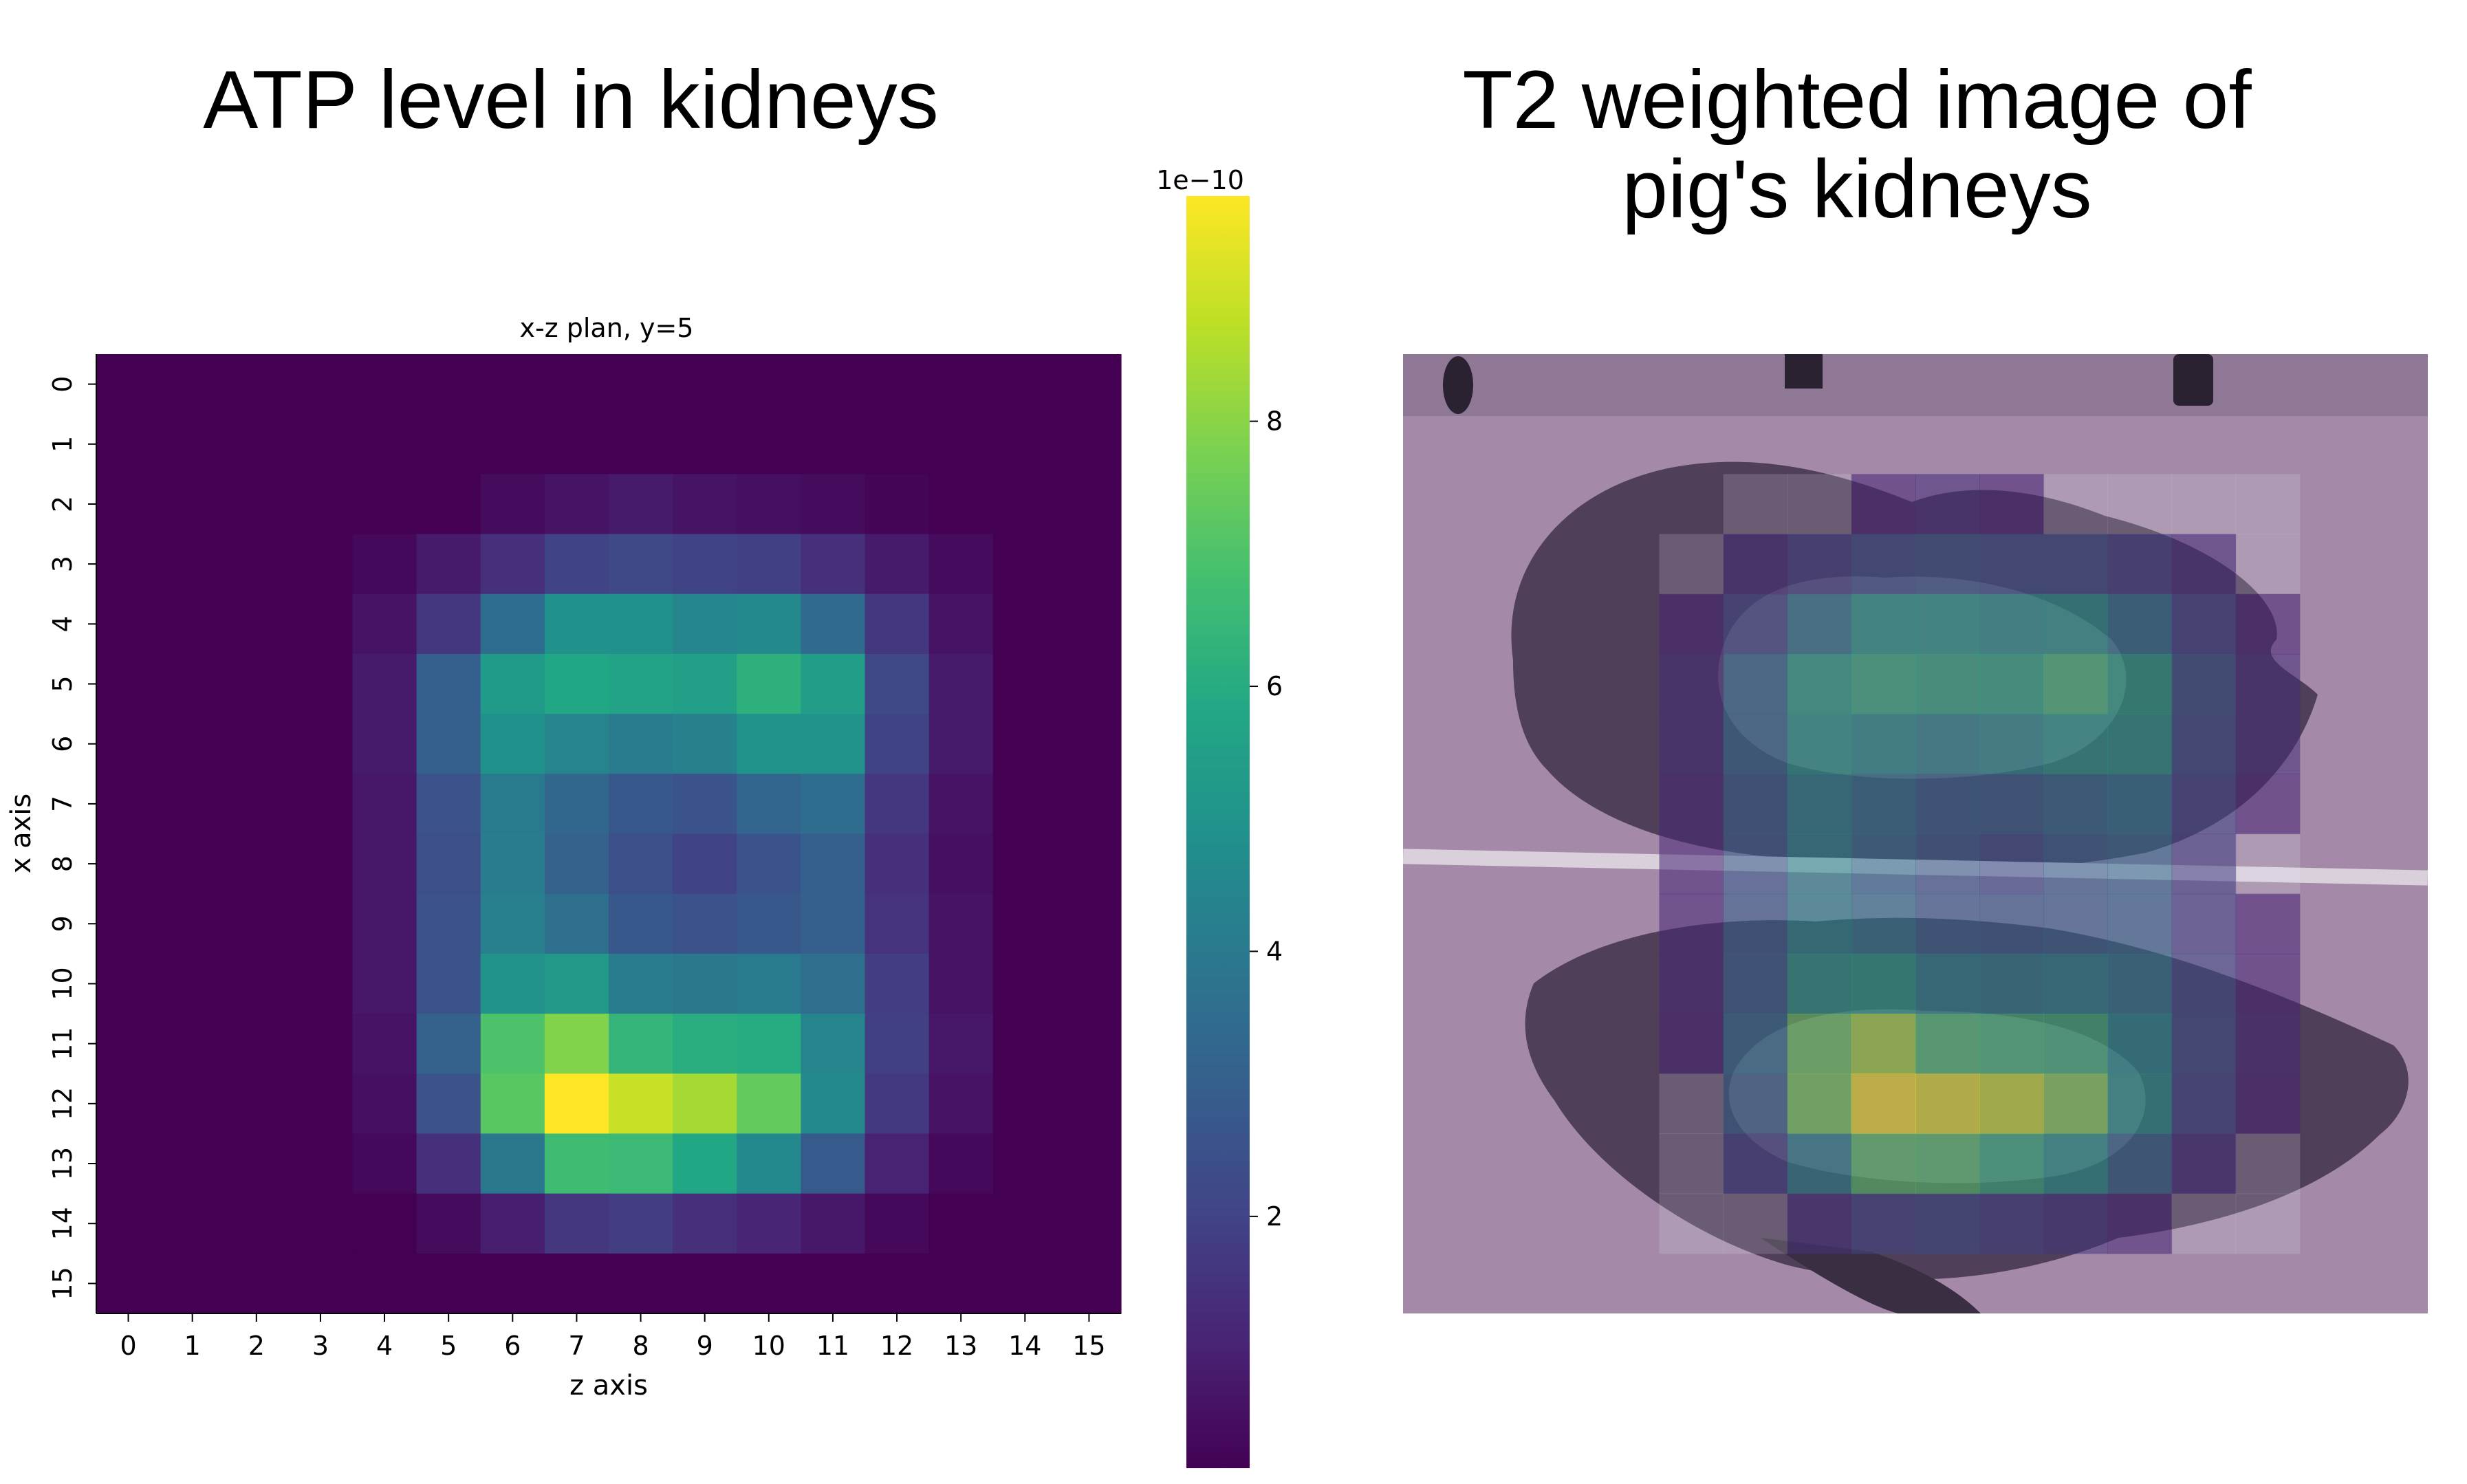  Describe the element at coordinates (1275, 686) in the screenshot. I see `colorbar-tick-label-6: 6` at that location.